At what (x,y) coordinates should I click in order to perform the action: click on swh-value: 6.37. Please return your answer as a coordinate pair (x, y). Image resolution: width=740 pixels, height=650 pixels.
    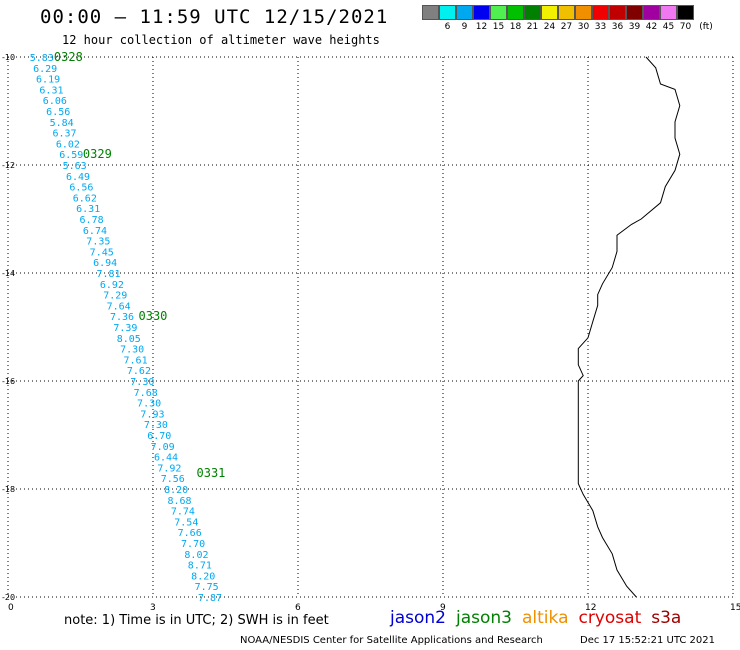
    Looking at the image, I should click on (64, 134).